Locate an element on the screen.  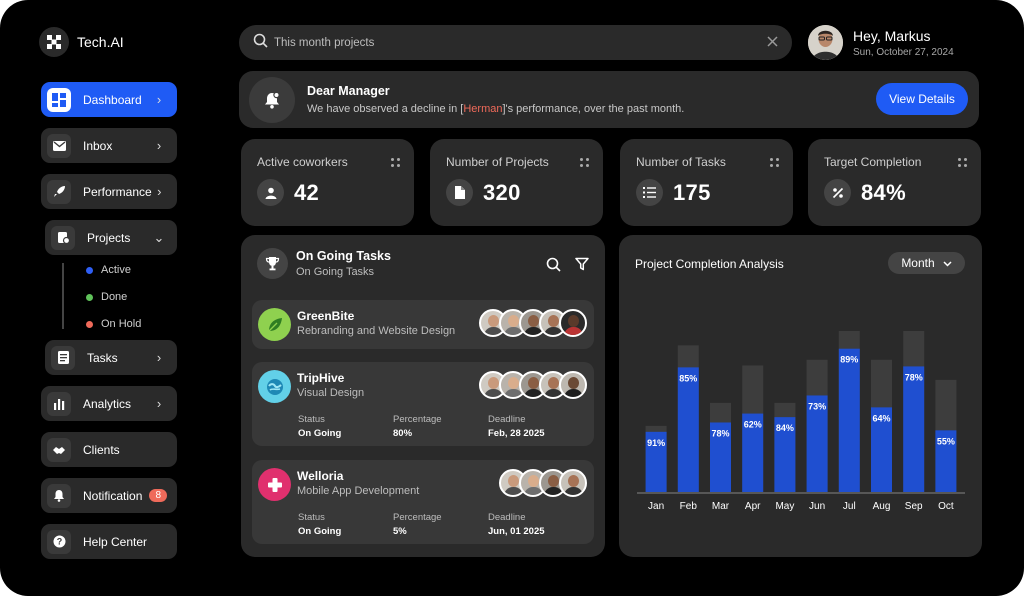
tasks-icon is located at coordinates (63, 357).